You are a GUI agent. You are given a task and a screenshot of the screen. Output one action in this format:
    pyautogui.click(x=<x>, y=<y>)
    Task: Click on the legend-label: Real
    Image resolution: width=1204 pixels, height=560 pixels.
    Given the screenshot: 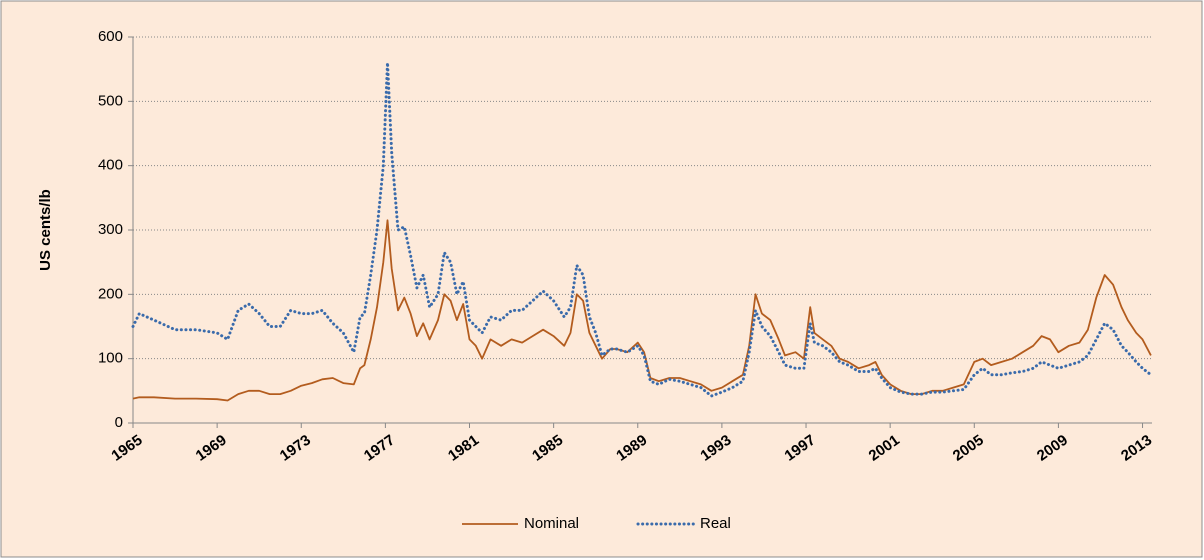 What is the action you would take?
    pyautogui.click(x=715, y=523)
    